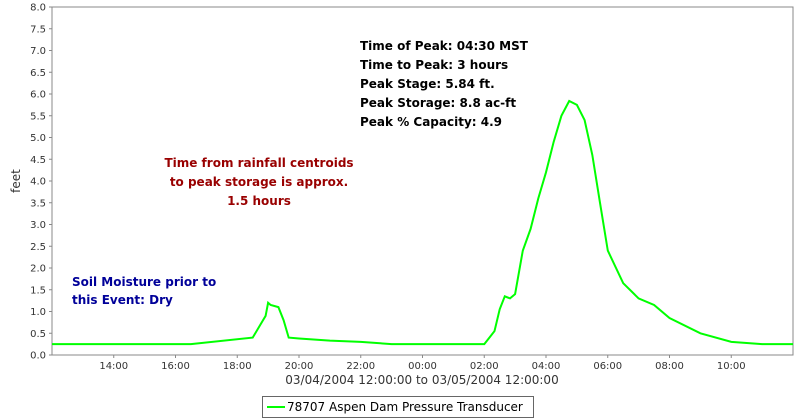 The height and width of the screenshot is (420, 800). I want to click on x-tick-label: 22:00, so click(360, 366).